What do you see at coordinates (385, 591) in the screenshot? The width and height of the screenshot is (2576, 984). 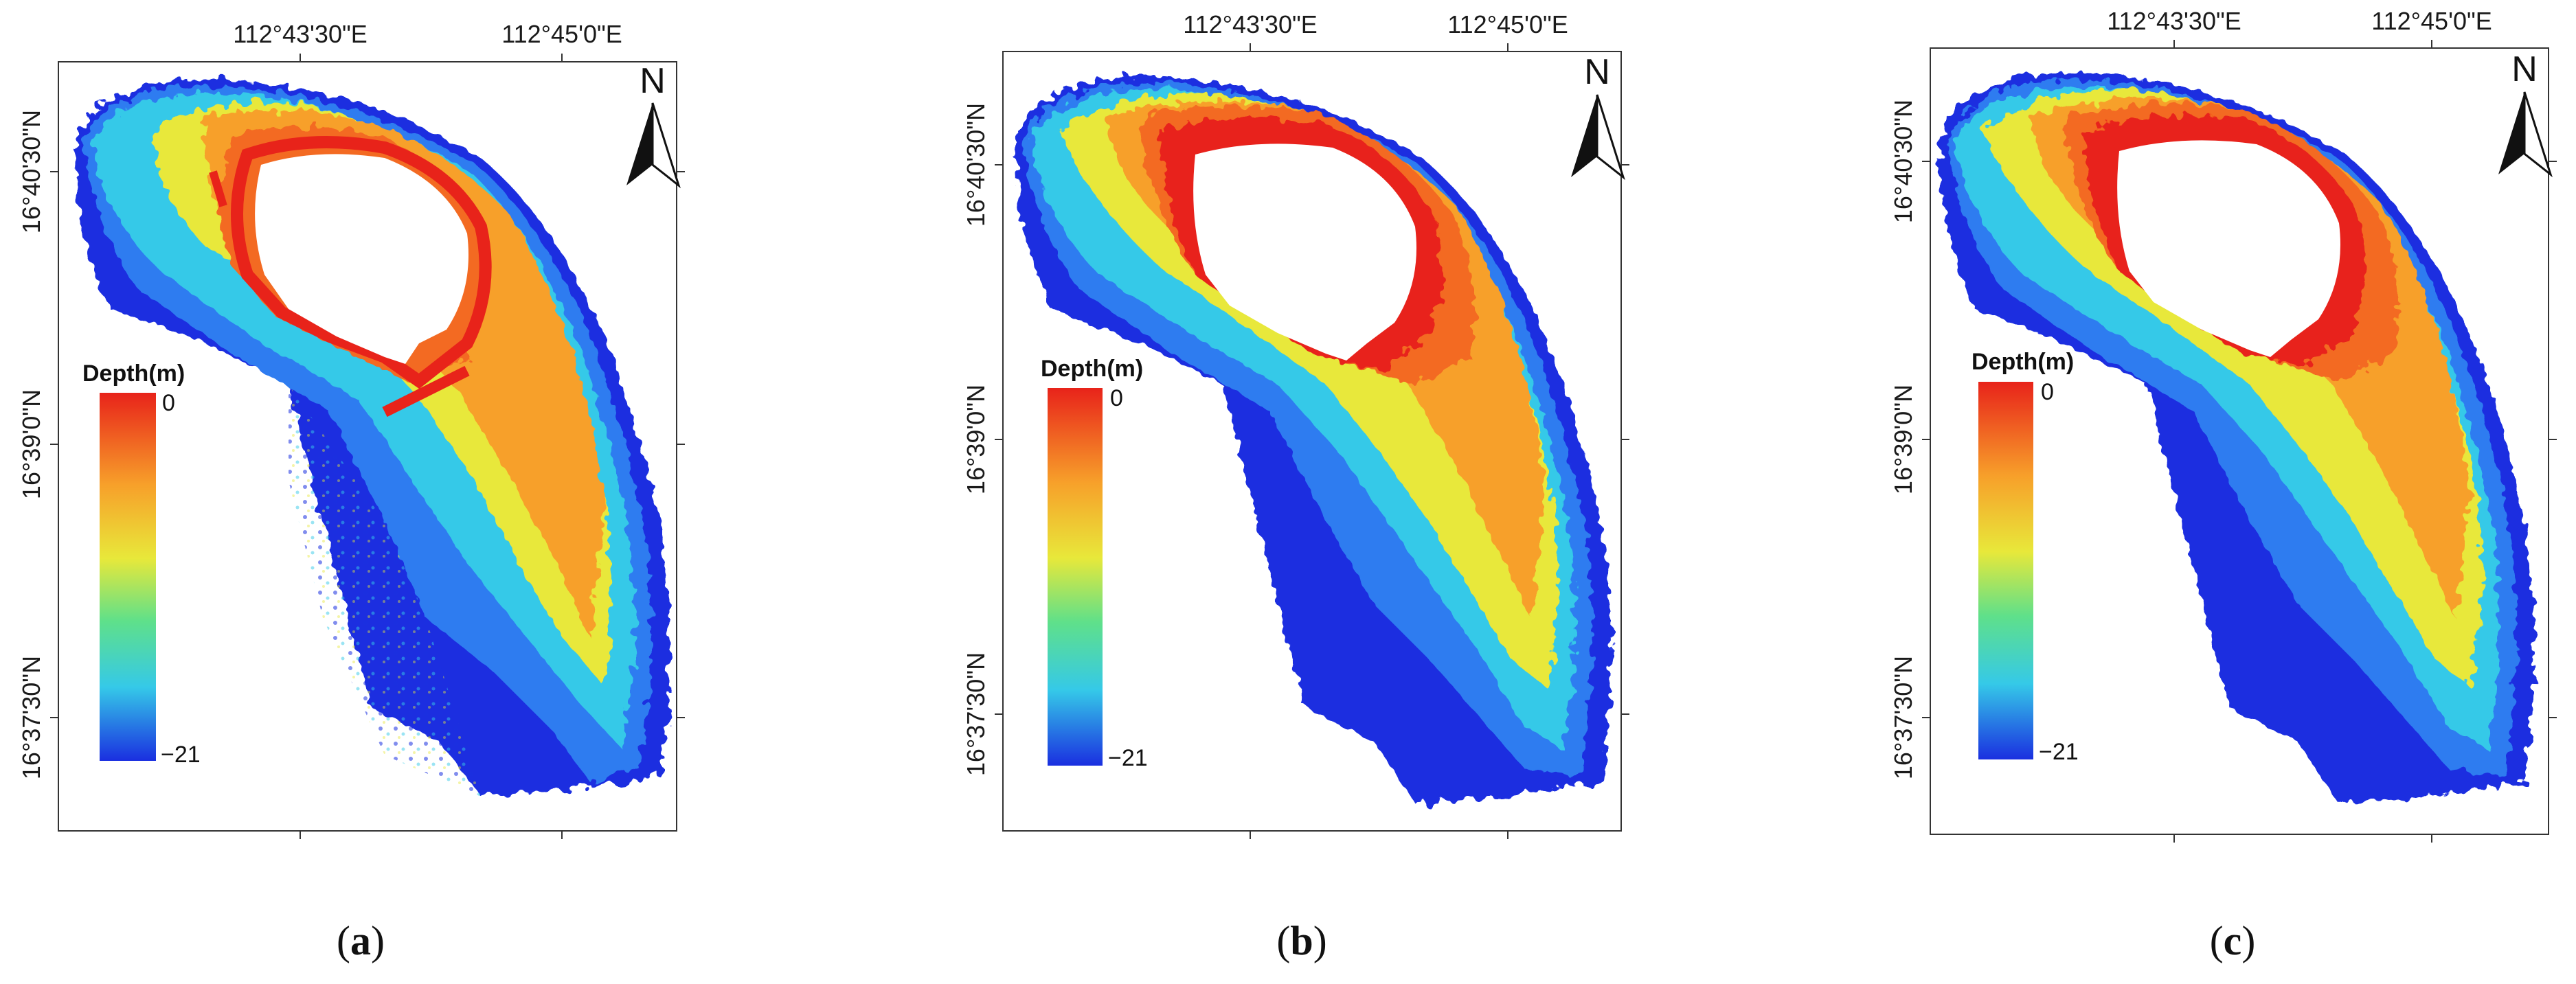 I see `speckle-texture` at bounding box center [385, 591].